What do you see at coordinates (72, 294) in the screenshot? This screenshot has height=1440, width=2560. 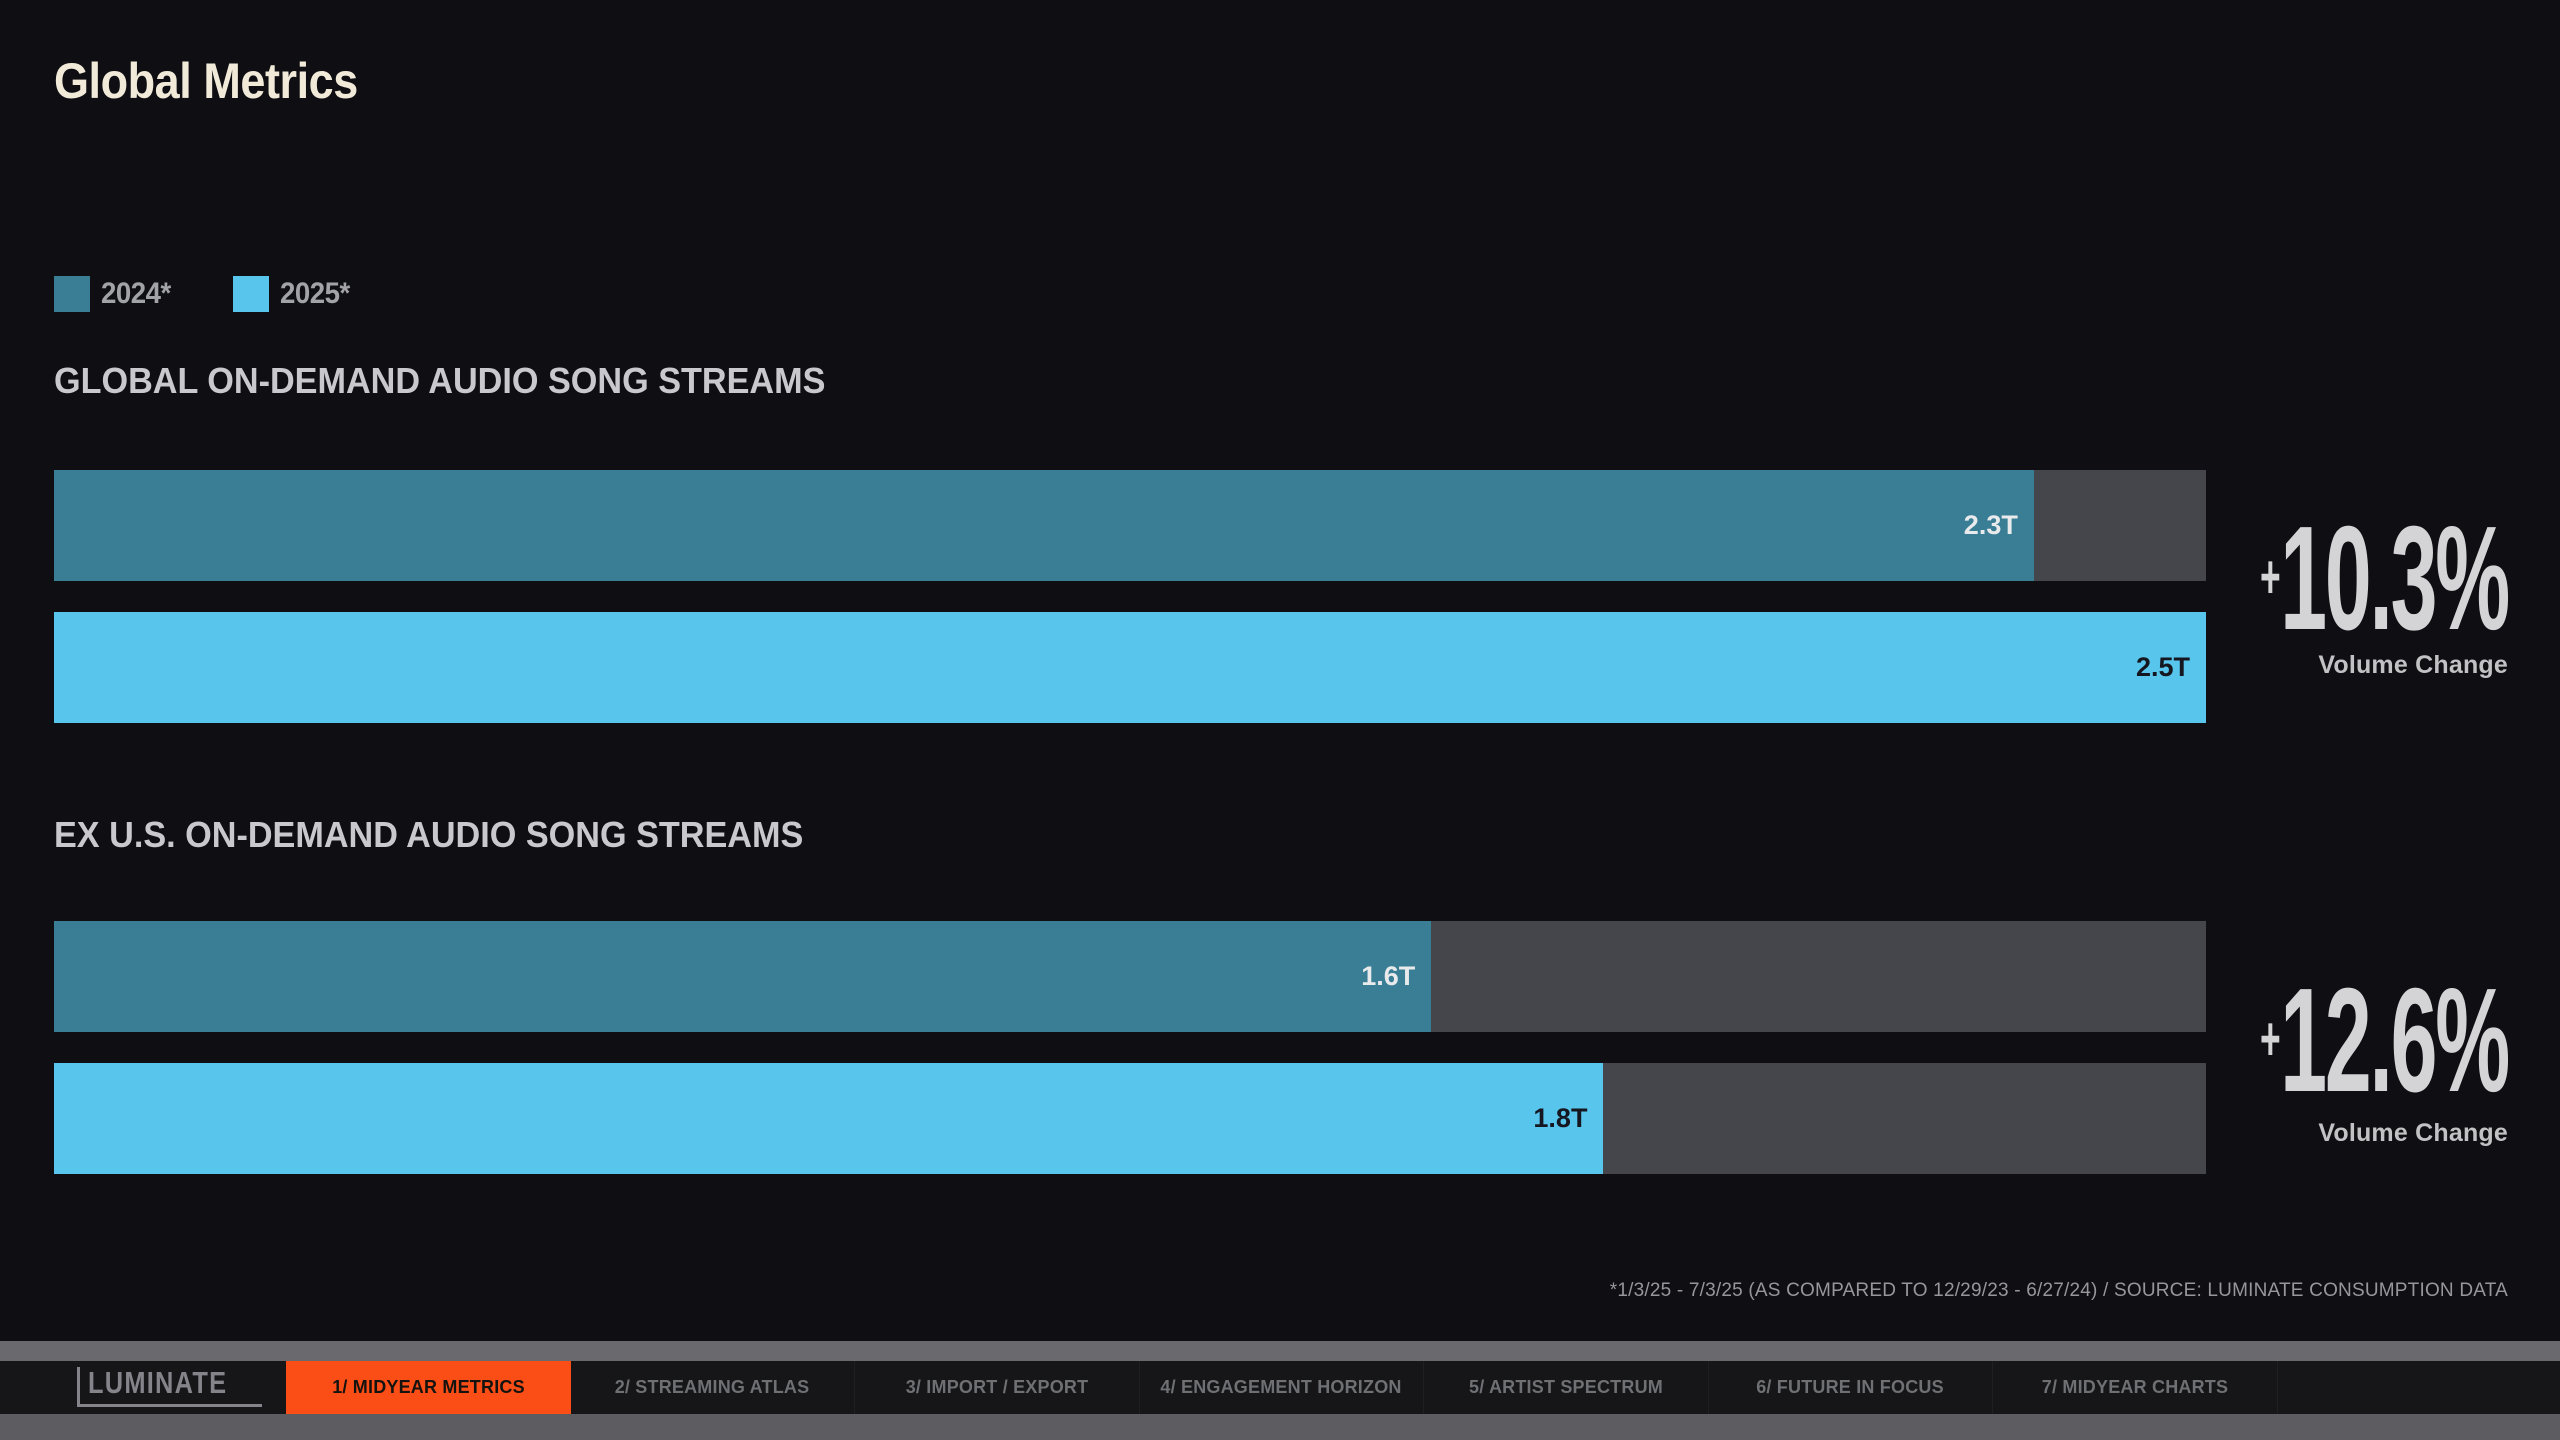 I see `legend-swatch-2024` at bounding box center [72, 294].